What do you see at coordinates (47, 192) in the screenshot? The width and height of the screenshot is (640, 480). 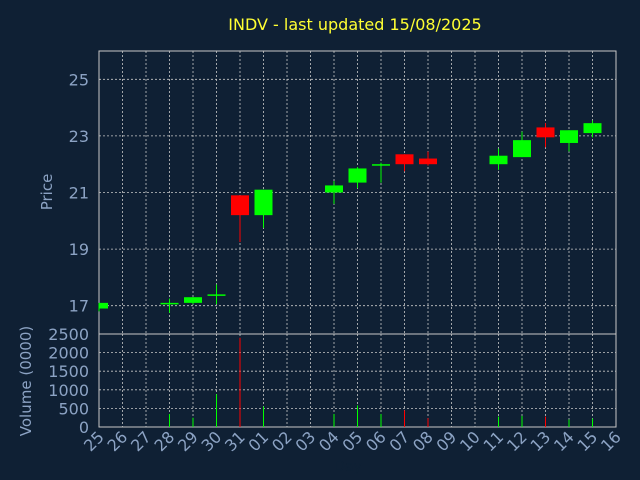 I see `price-axis-label: Price` at bounding box center [47, 192].